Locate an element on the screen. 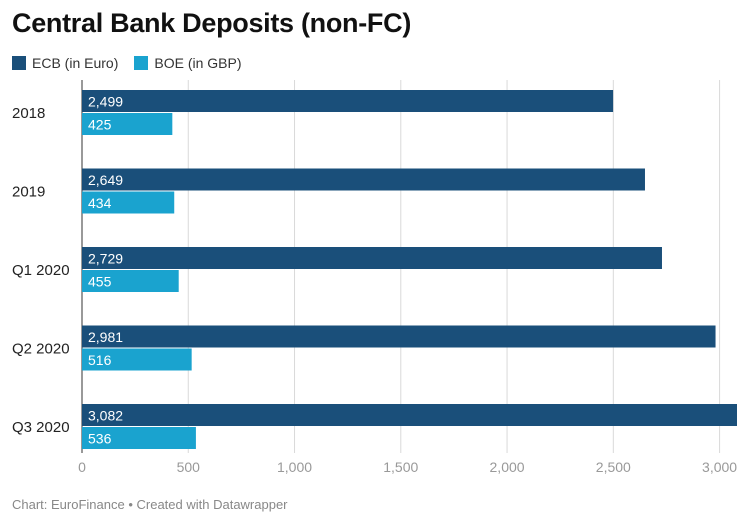  category-label: Q2 2020 is located at coordinates (41, 349).